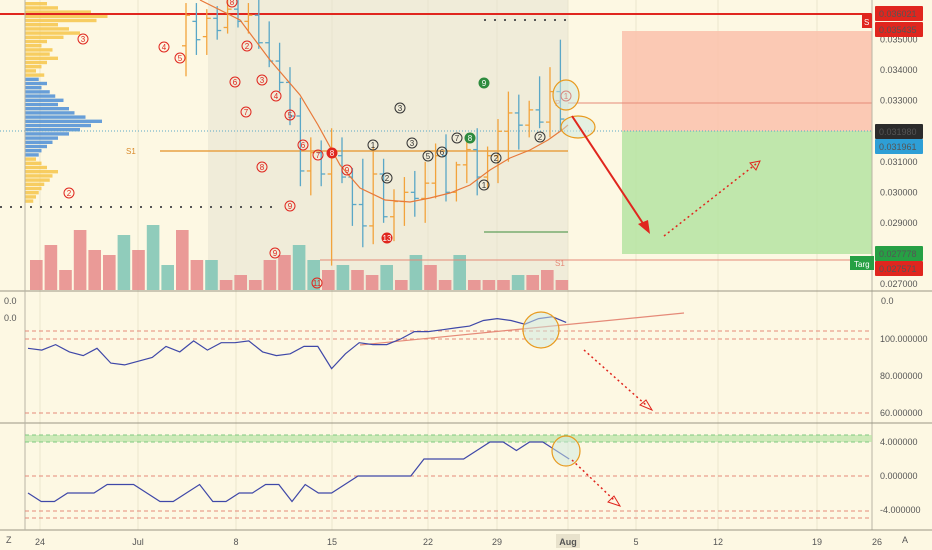  I want to click on up-projection-arrow-head, so click(755, 165).